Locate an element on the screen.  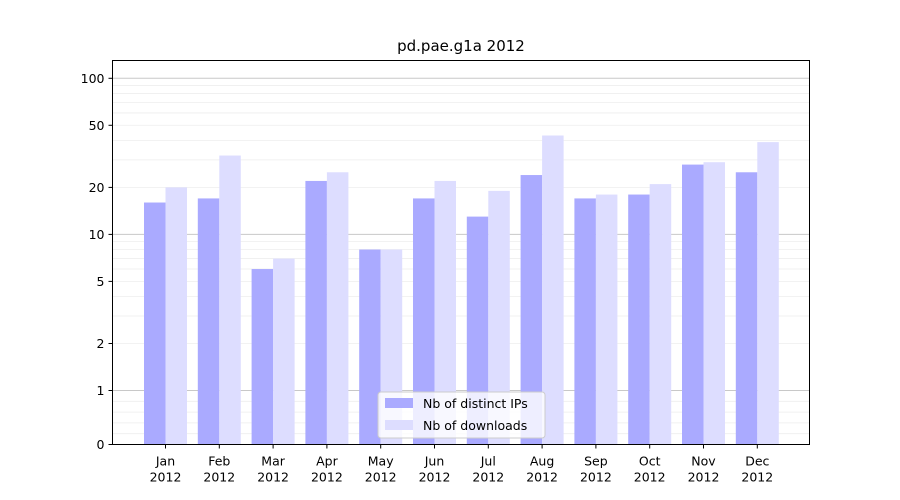
x-tick-label-month: Jun is located at coordinates (434, 461).